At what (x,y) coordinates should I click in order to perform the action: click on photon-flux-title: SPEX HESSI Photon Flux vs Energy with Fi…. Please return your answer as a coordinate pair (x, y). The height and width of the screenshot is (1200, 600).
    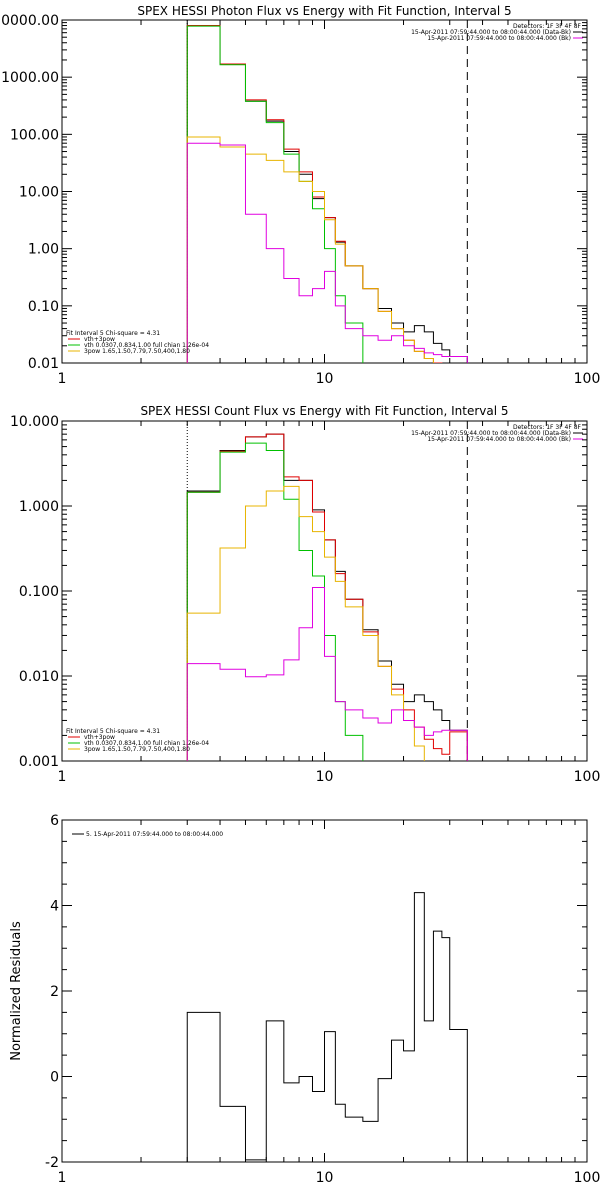
    Looking at the image, I should click on (324, 11).